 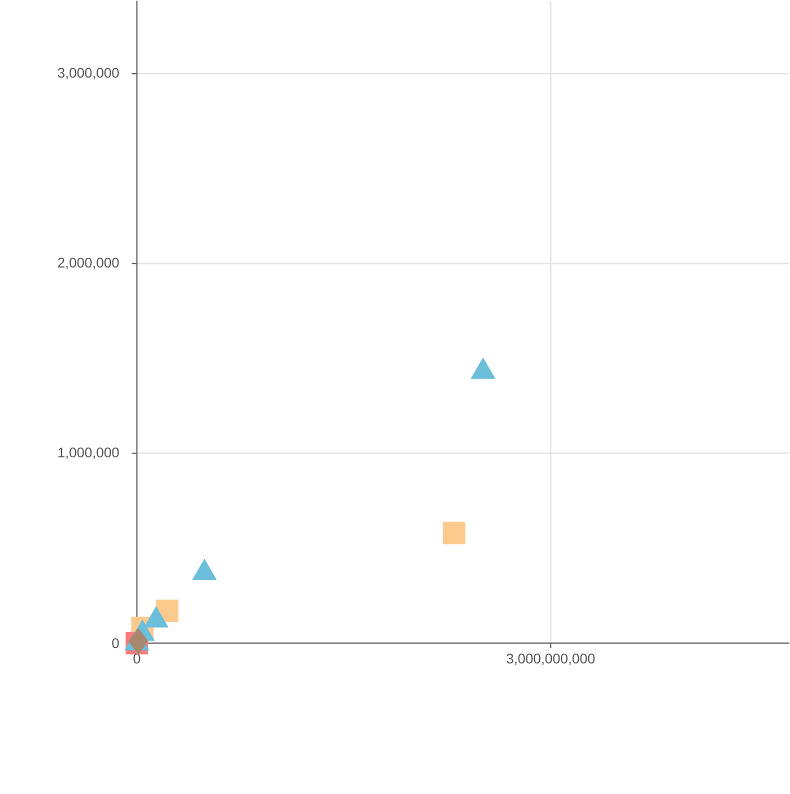 What do you see at coordinates (88, 454) in the screenshot?
I see `y-tick-label: 1,000,000` at bounding box center [88, 454].